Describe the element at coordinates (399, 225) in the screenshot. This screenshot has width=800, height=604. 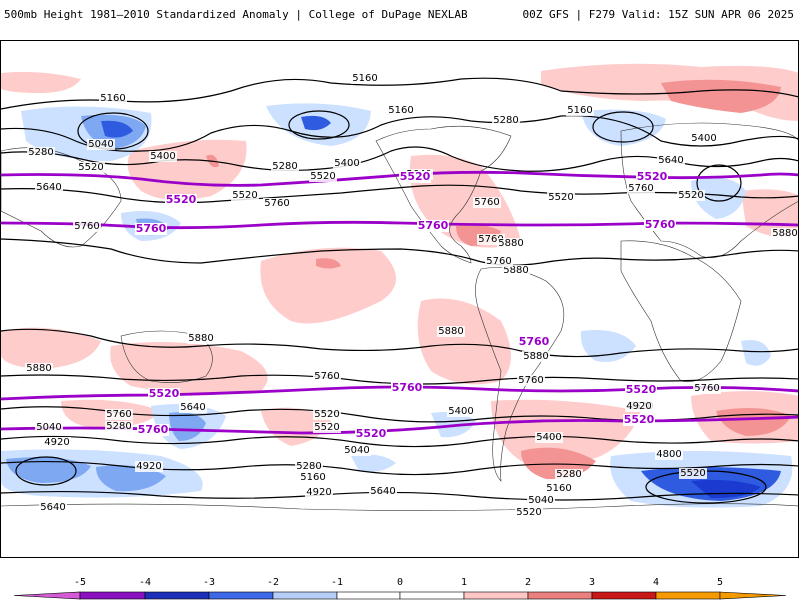
I see `contour-5760-north` at that location.